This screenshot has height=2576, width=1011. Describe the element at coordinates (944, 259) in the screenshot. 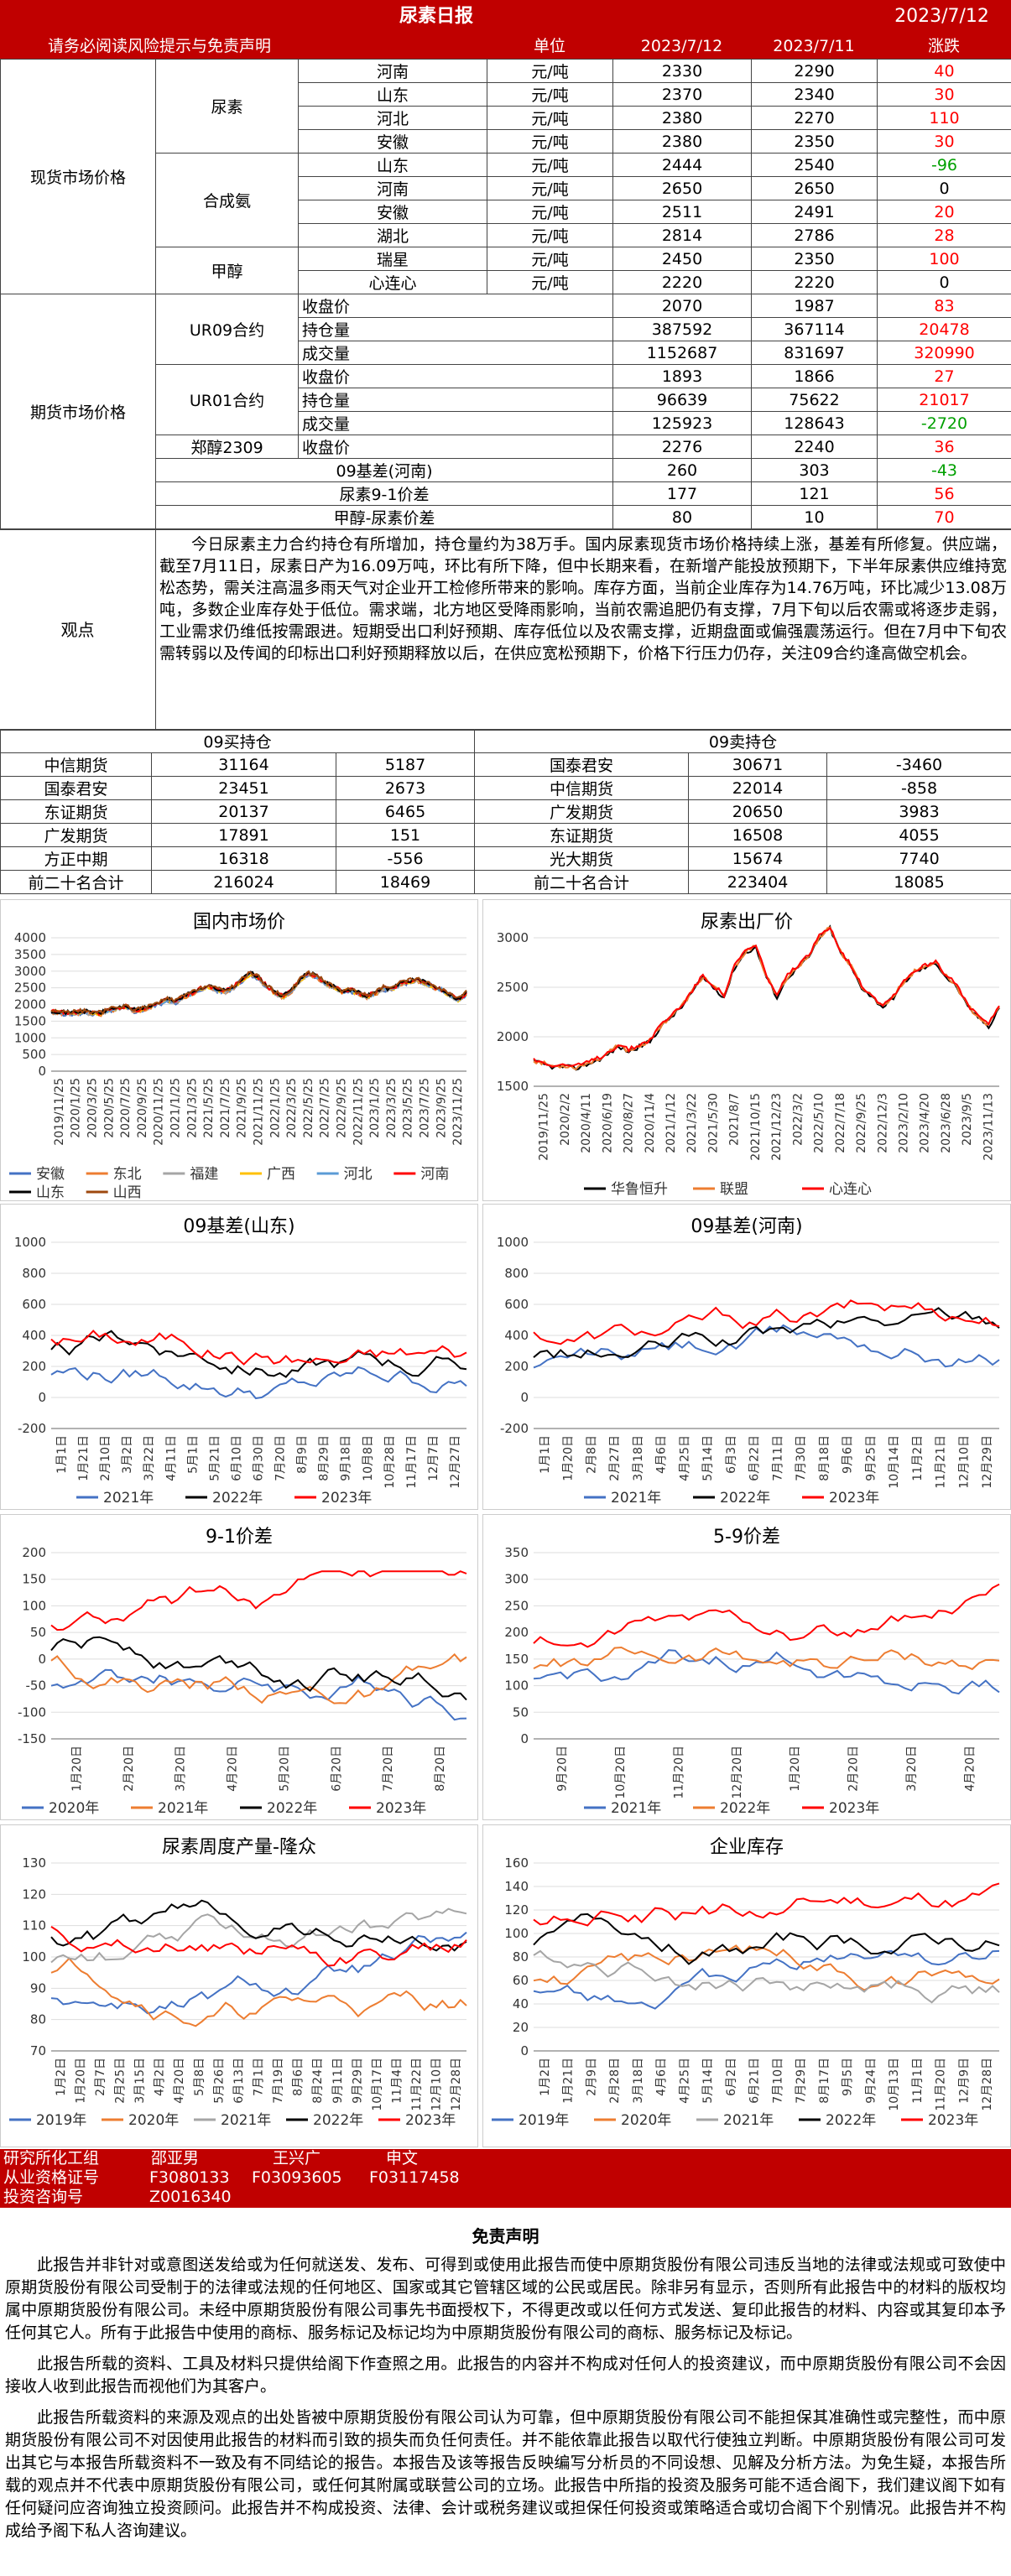

I see `price-change: 100` at that location.